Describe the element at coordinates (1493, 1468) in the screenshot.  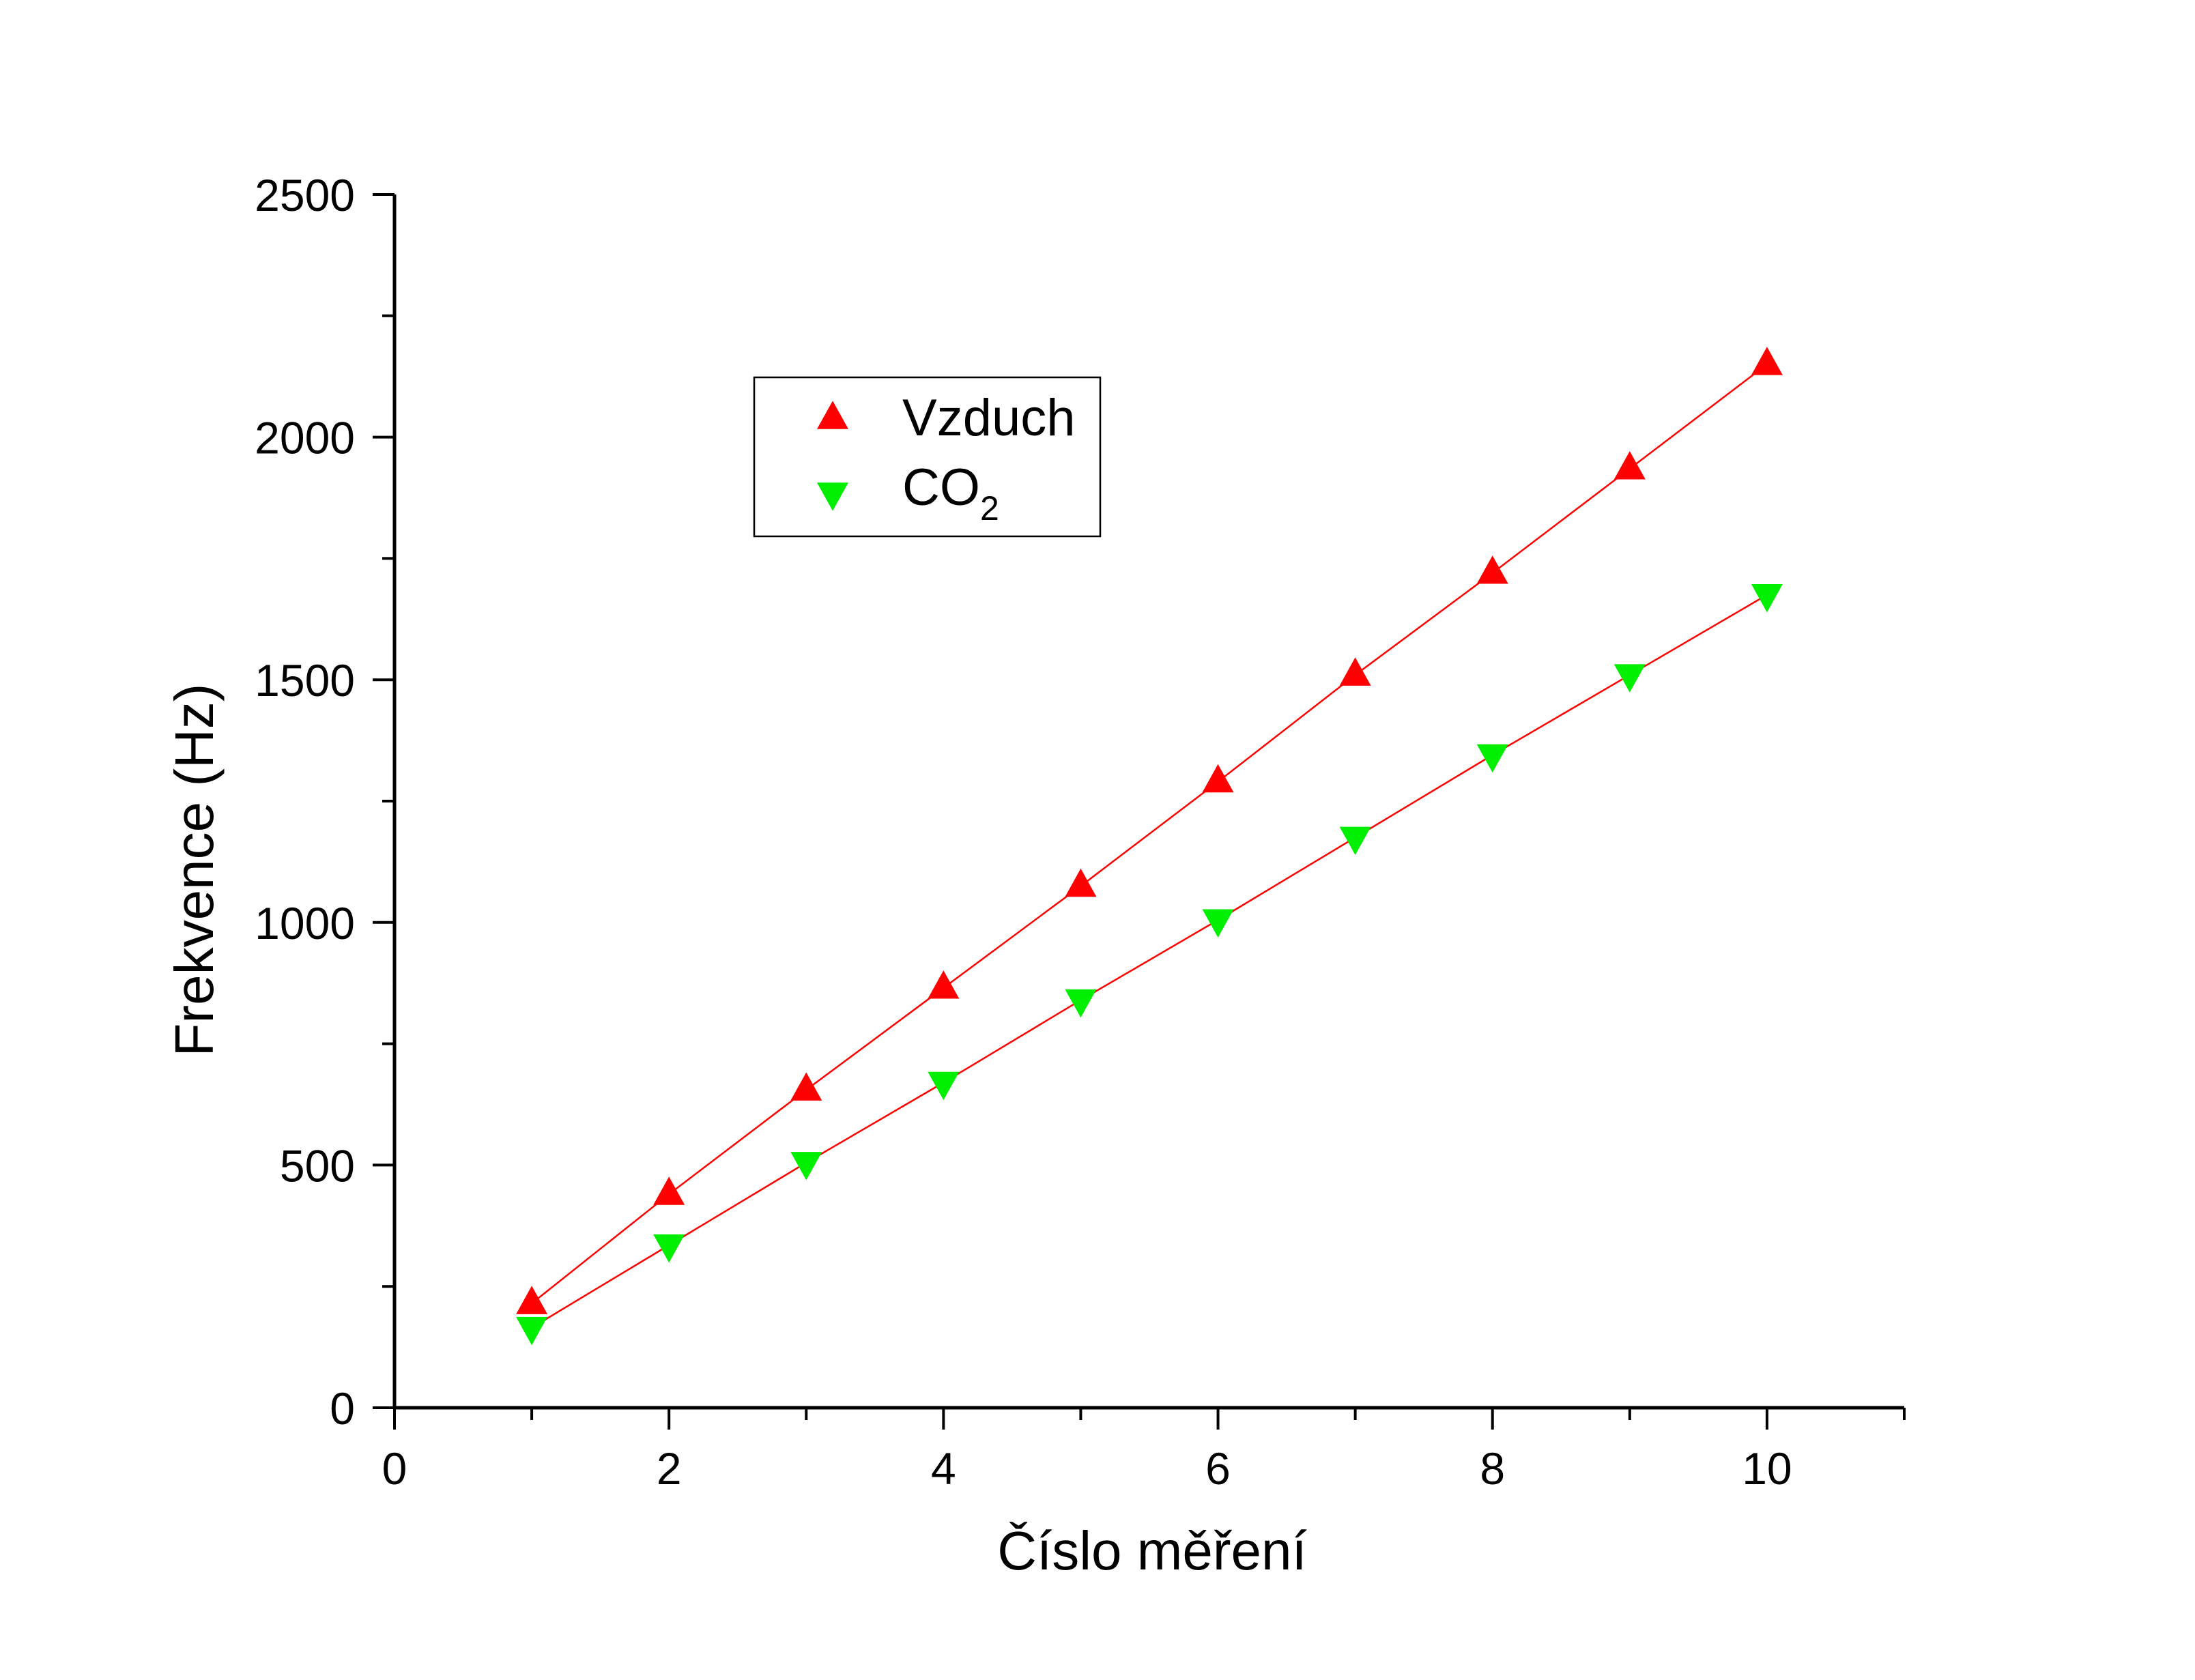
I see `x-tick-label: 8` at that location.